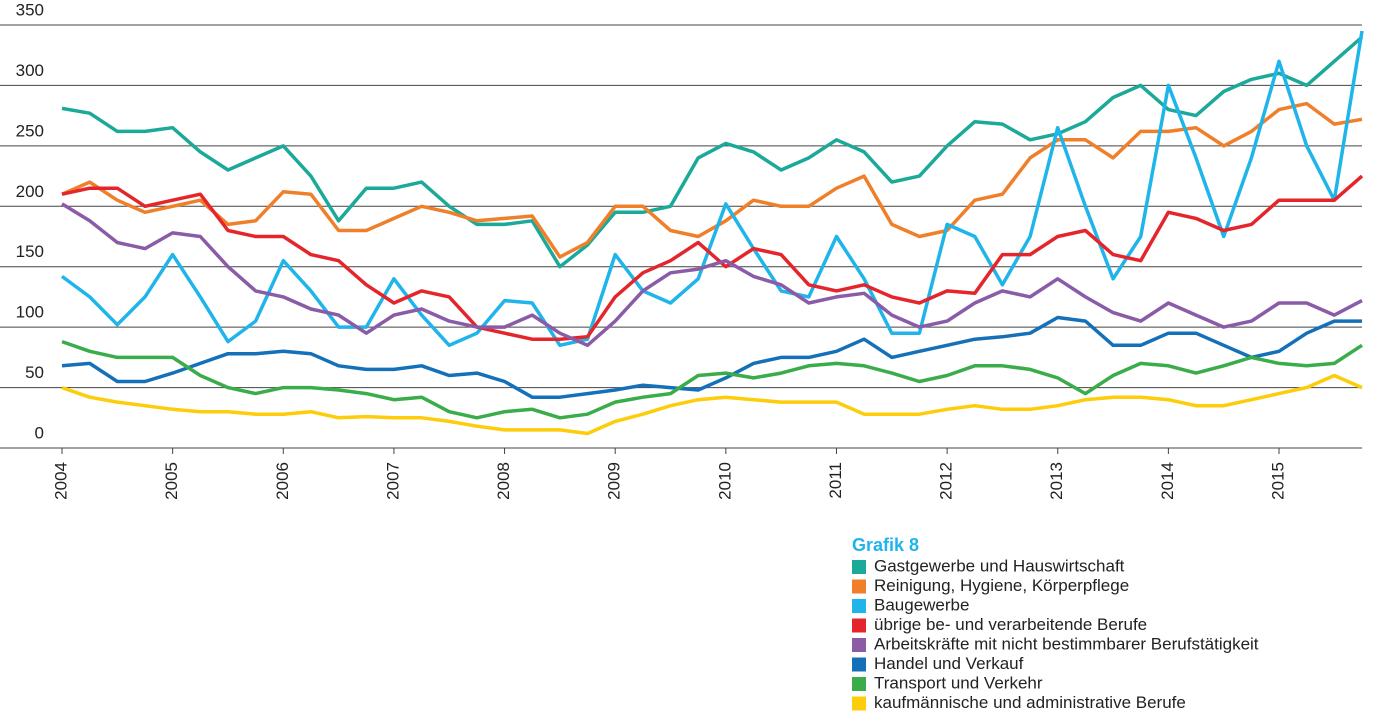 The height and width of the screenshot is (728, 1390). I want to click on x-tick-label: 2011, so click(835, 480).